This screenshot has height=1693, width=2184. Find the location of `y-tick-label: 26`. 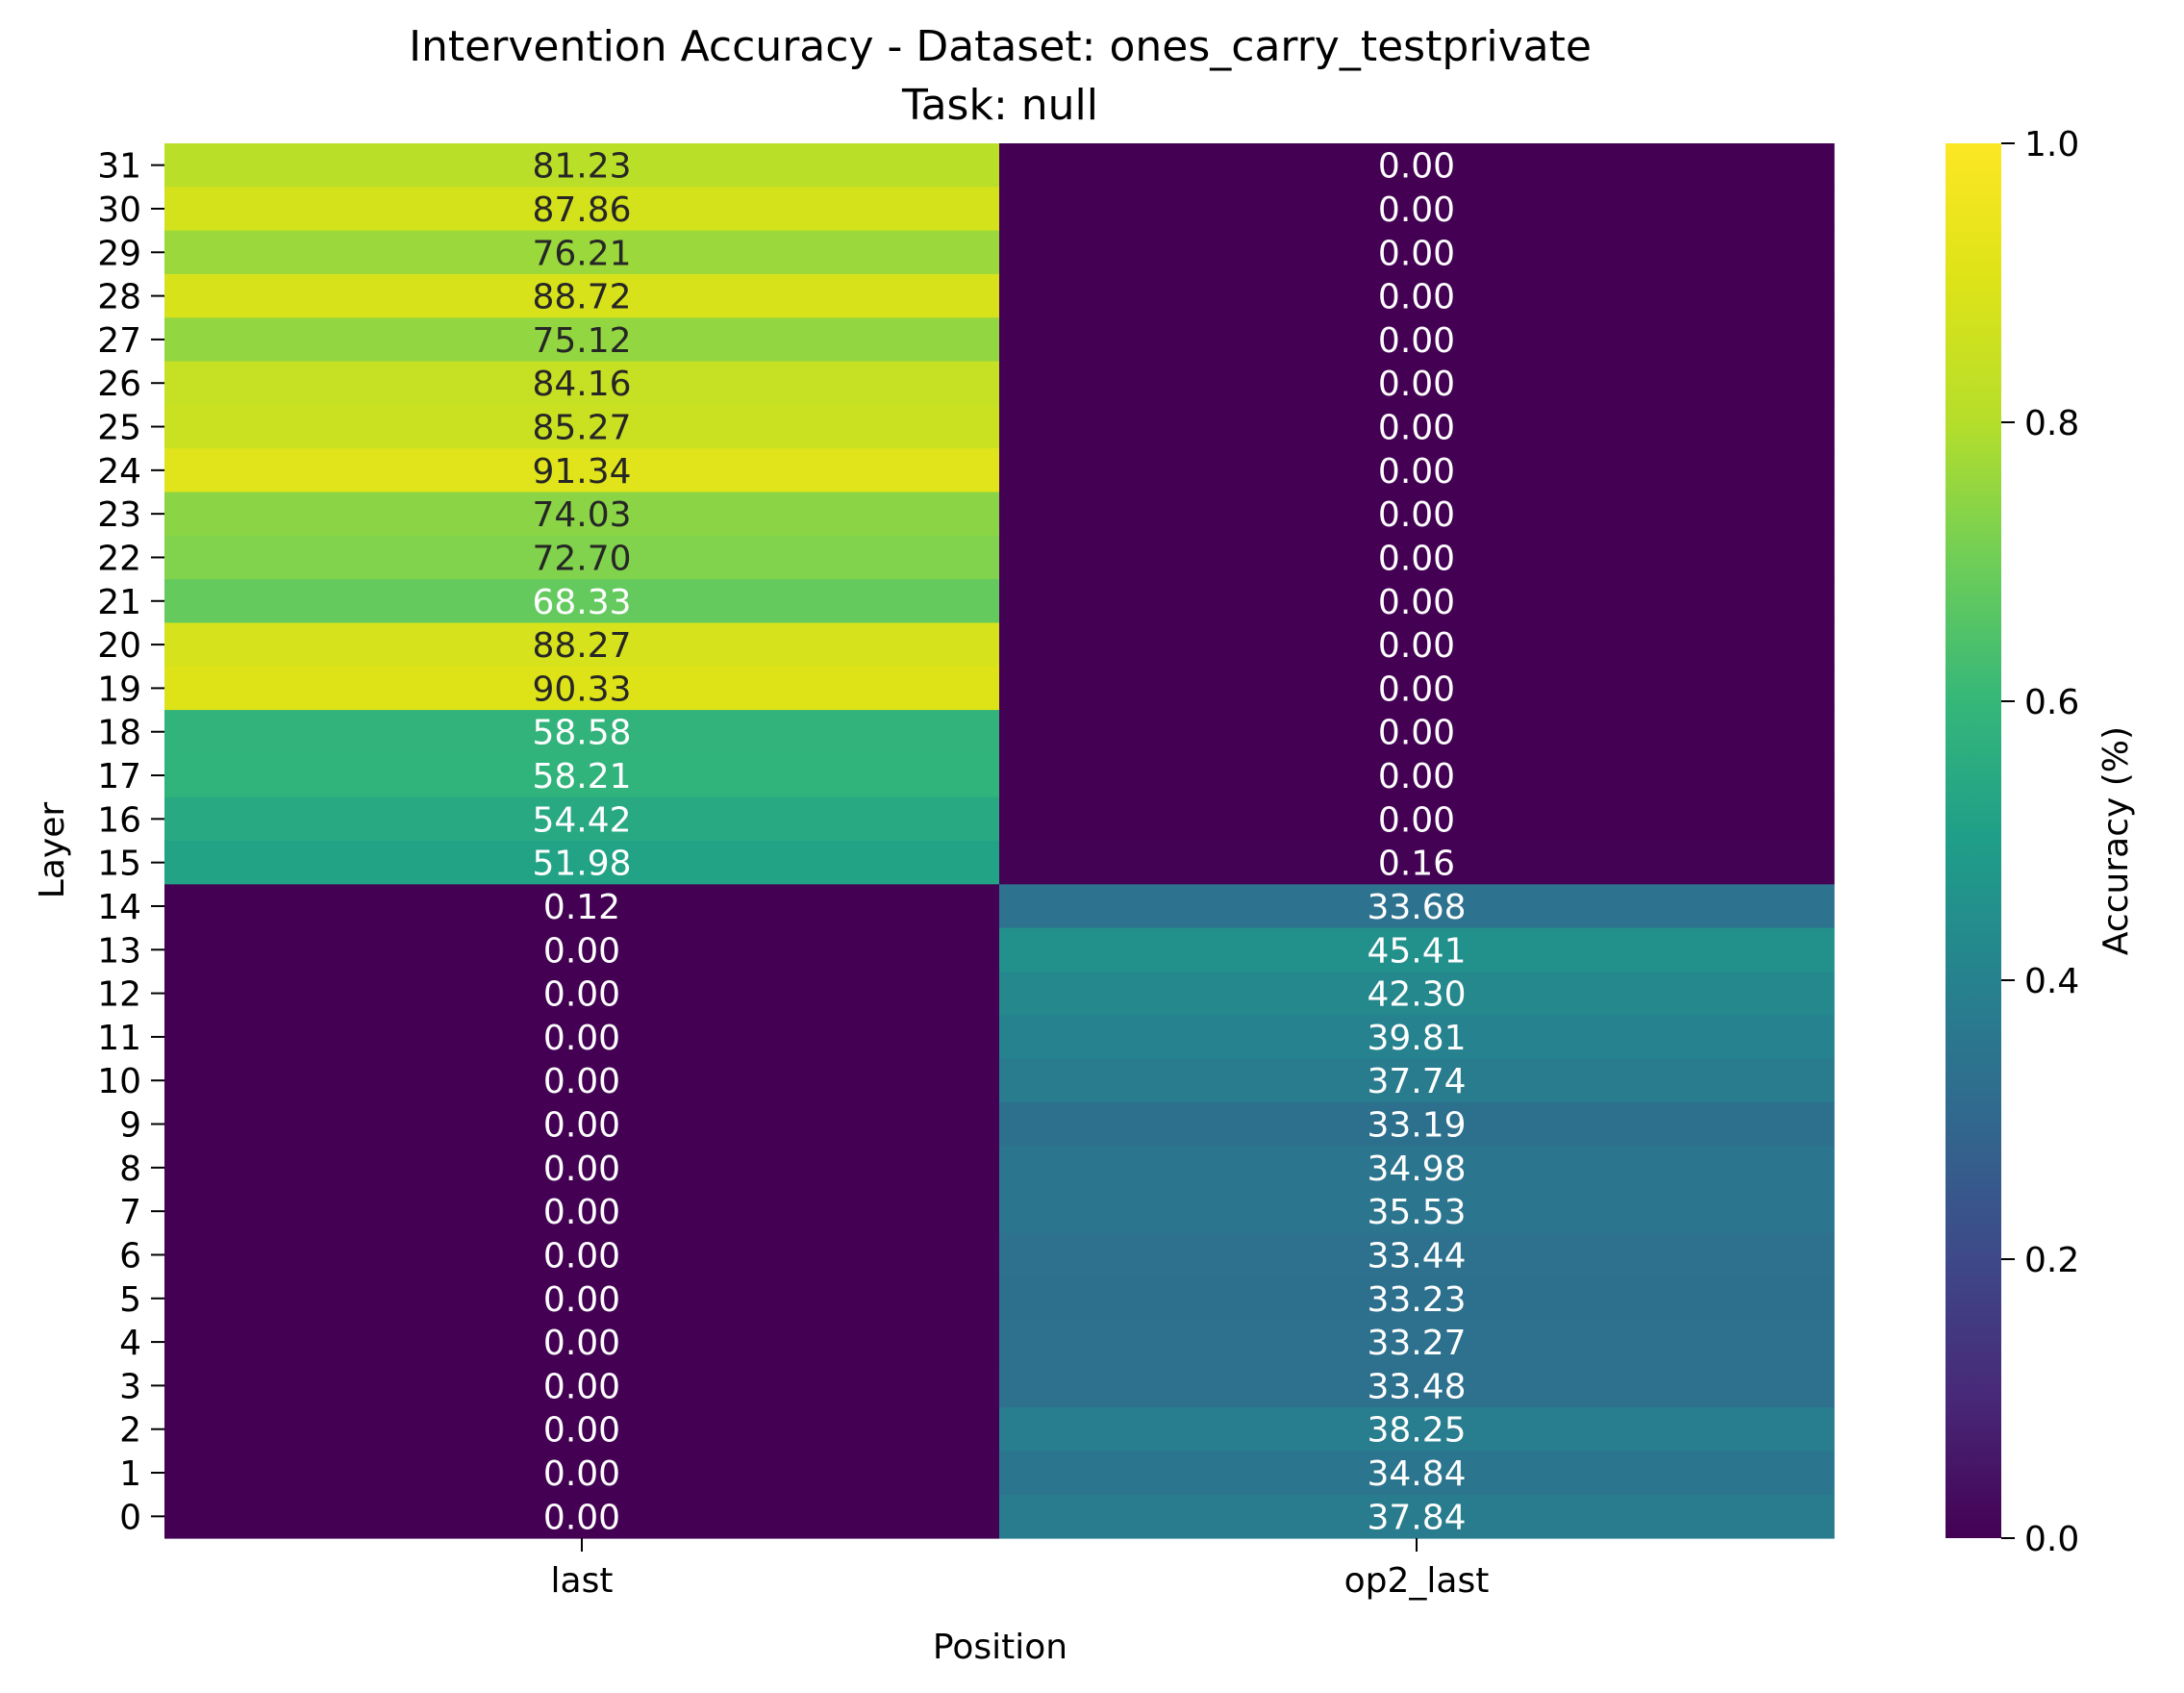

y-tick-label: 26 is located at coordinates (119, 384).